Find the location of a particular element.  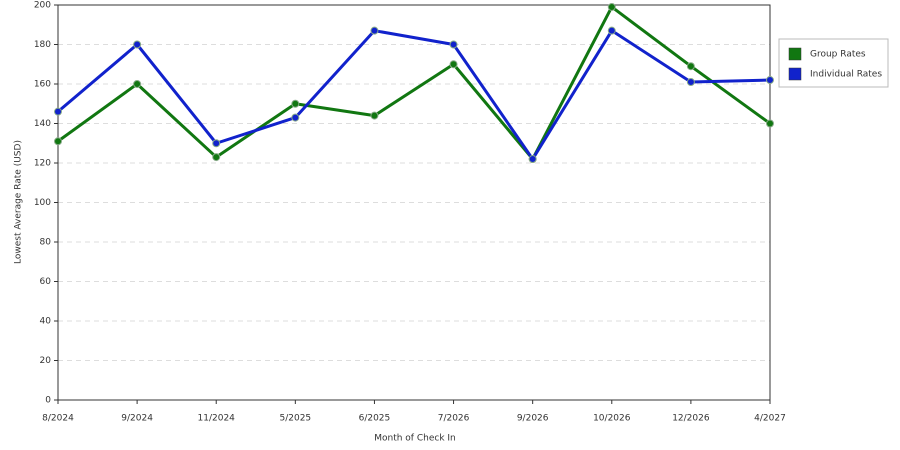

y-tick-label: 100 is located at coordinates (42, 203).